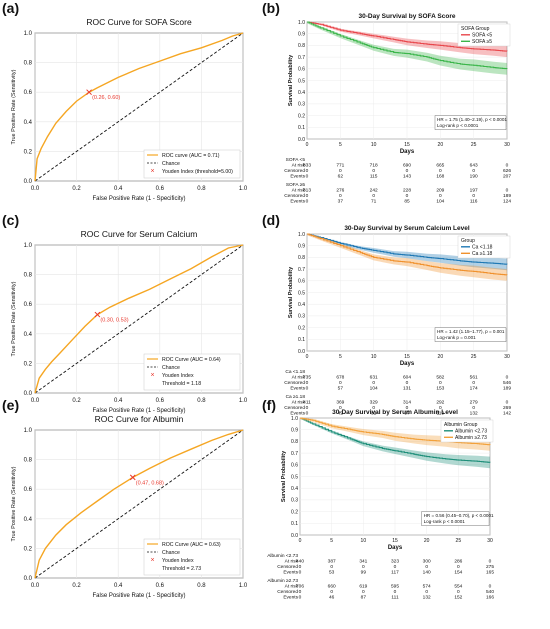 This screenshot has height=629, width=550. What do you see at coordinates (374, 177) in the screenshot?
I see `risk-cell: 115` at bounding box center [374, 177].